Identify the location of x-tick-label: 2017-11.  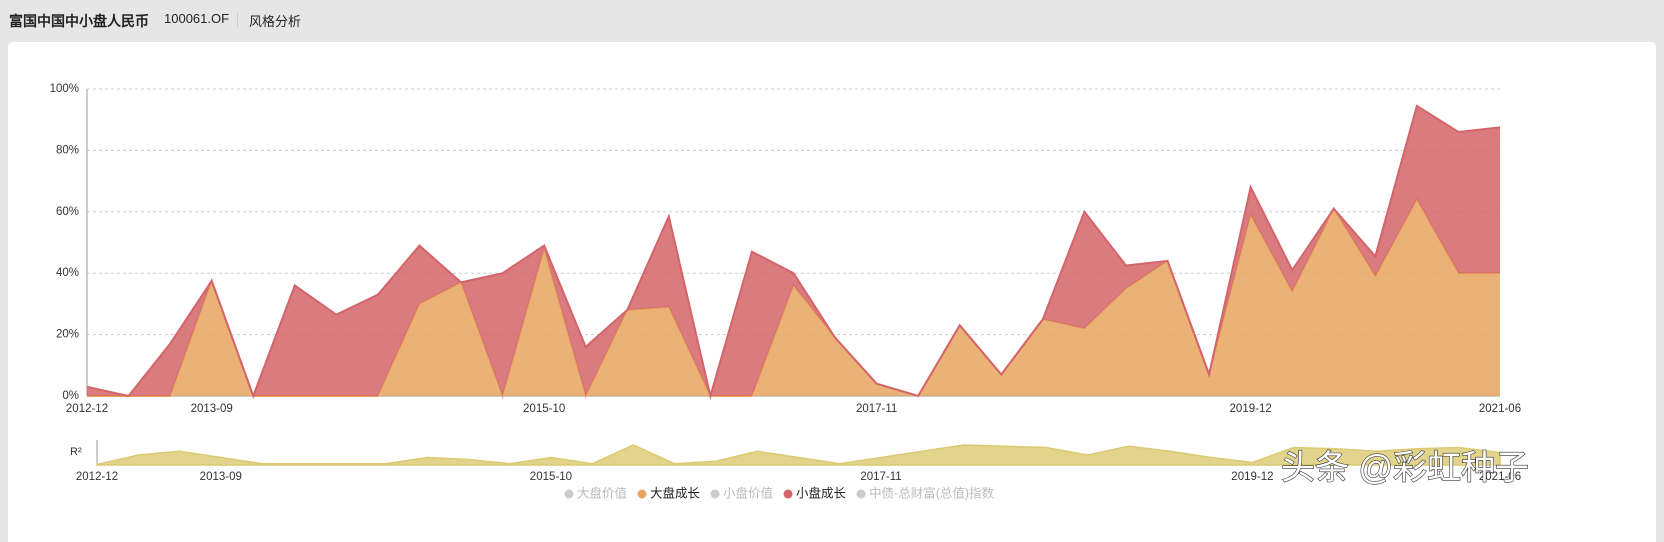
(876, 409).